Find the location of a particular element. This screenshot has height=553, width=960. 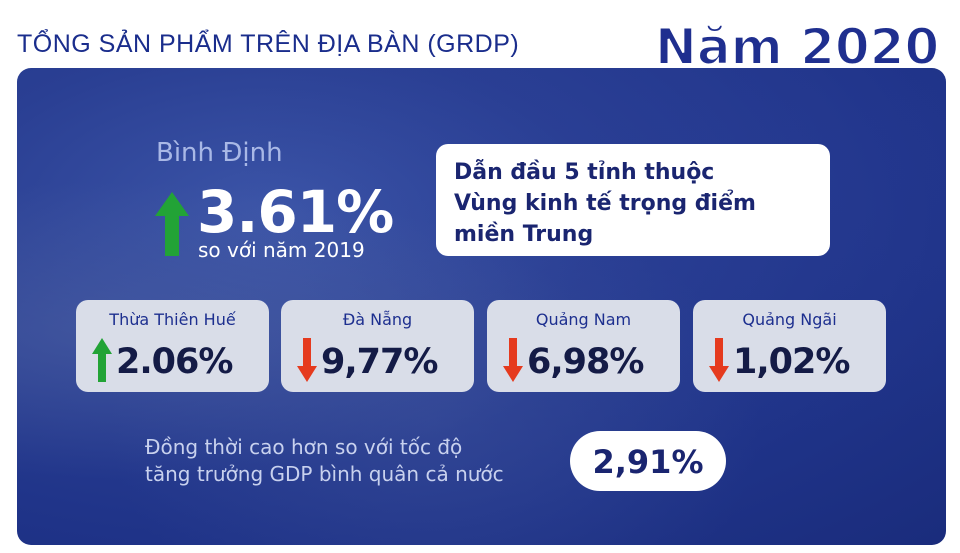

province-growth-value: 1,02% is located at coordinates (791, 362).